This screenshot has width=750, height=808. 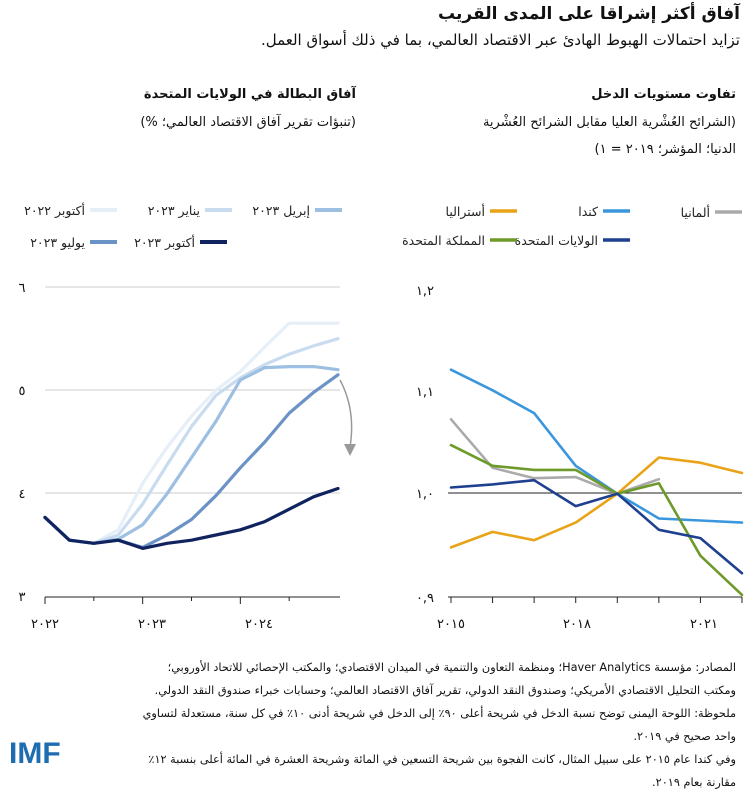 What do you see at coordinates (665, 149) in the screenshot?
I see `income-chart-subtitle-line2: الدنيا؛ المؤشر؛ ٢٠١٩ = ١)` at bounding box center [665, 149].